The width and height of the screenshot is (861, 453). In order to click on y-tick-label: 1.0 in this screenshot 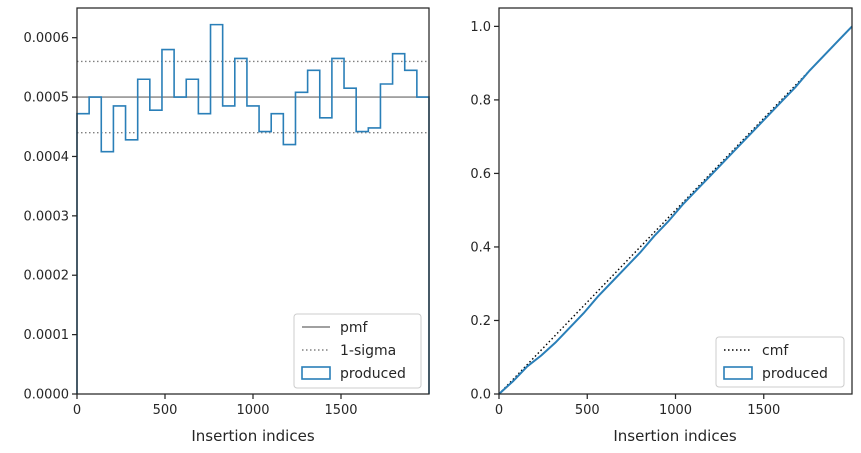, I will do `click(480, 27)`.